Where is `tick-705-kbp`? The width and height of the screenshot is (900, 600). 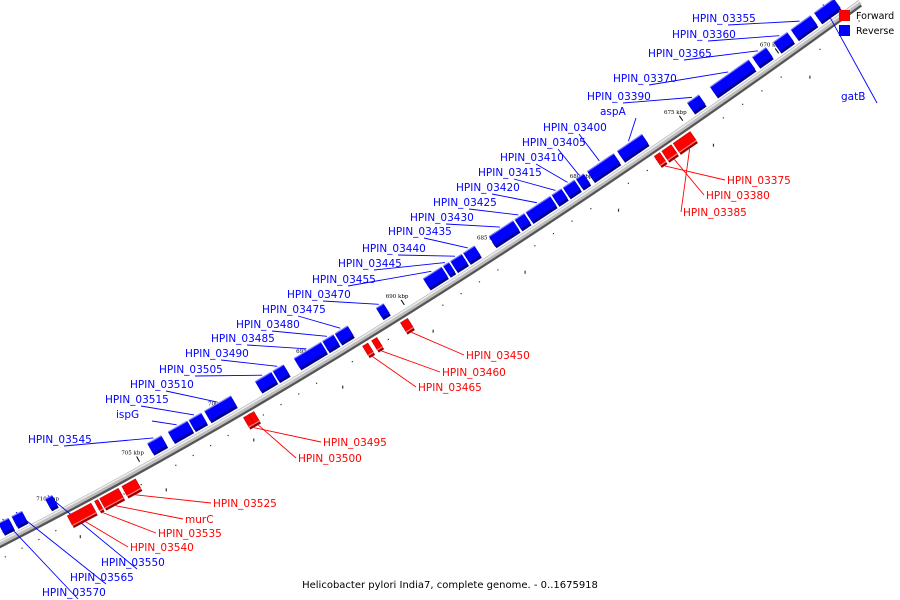 tick-705-kbp is located at coordinates (138, 459).